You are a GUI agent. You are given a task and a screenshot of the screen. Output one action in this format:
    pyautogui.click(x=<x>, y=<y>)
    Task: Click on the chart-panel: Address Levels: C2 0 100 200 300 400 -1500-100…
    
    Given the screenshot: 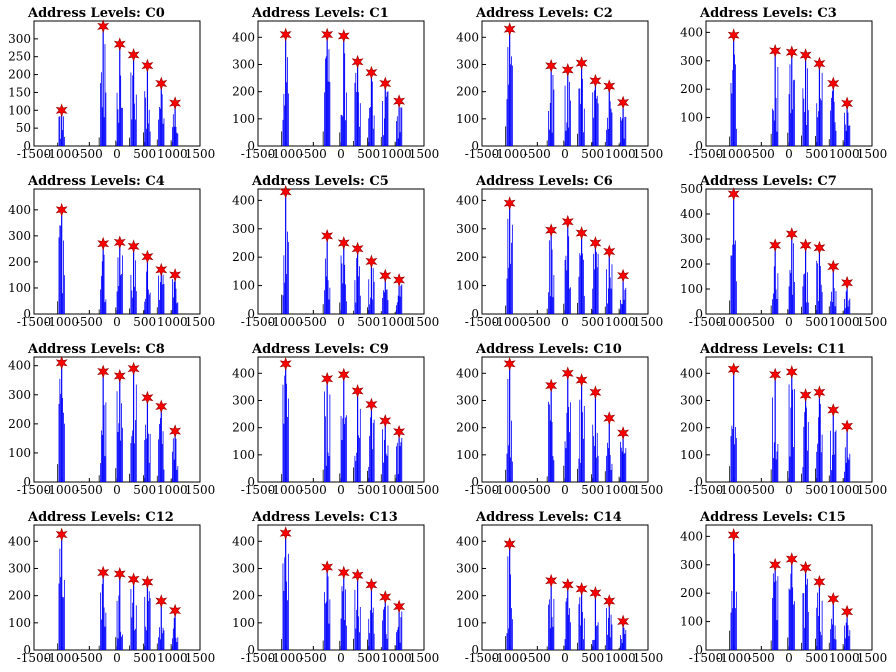 What is the action you would take?
    pyautogui.click(x=559, y=83)
    